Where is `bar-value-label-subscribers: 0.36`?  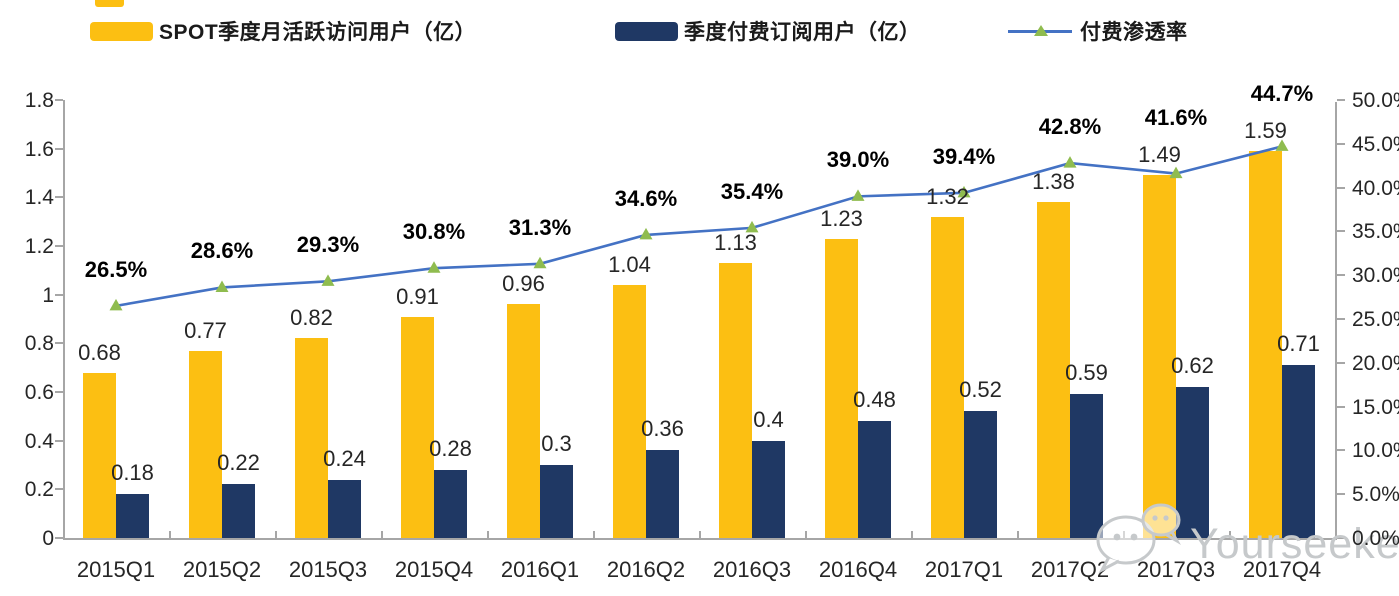
bar-value-label-subscribers: 0.36 is located at coordinates (662, 429).